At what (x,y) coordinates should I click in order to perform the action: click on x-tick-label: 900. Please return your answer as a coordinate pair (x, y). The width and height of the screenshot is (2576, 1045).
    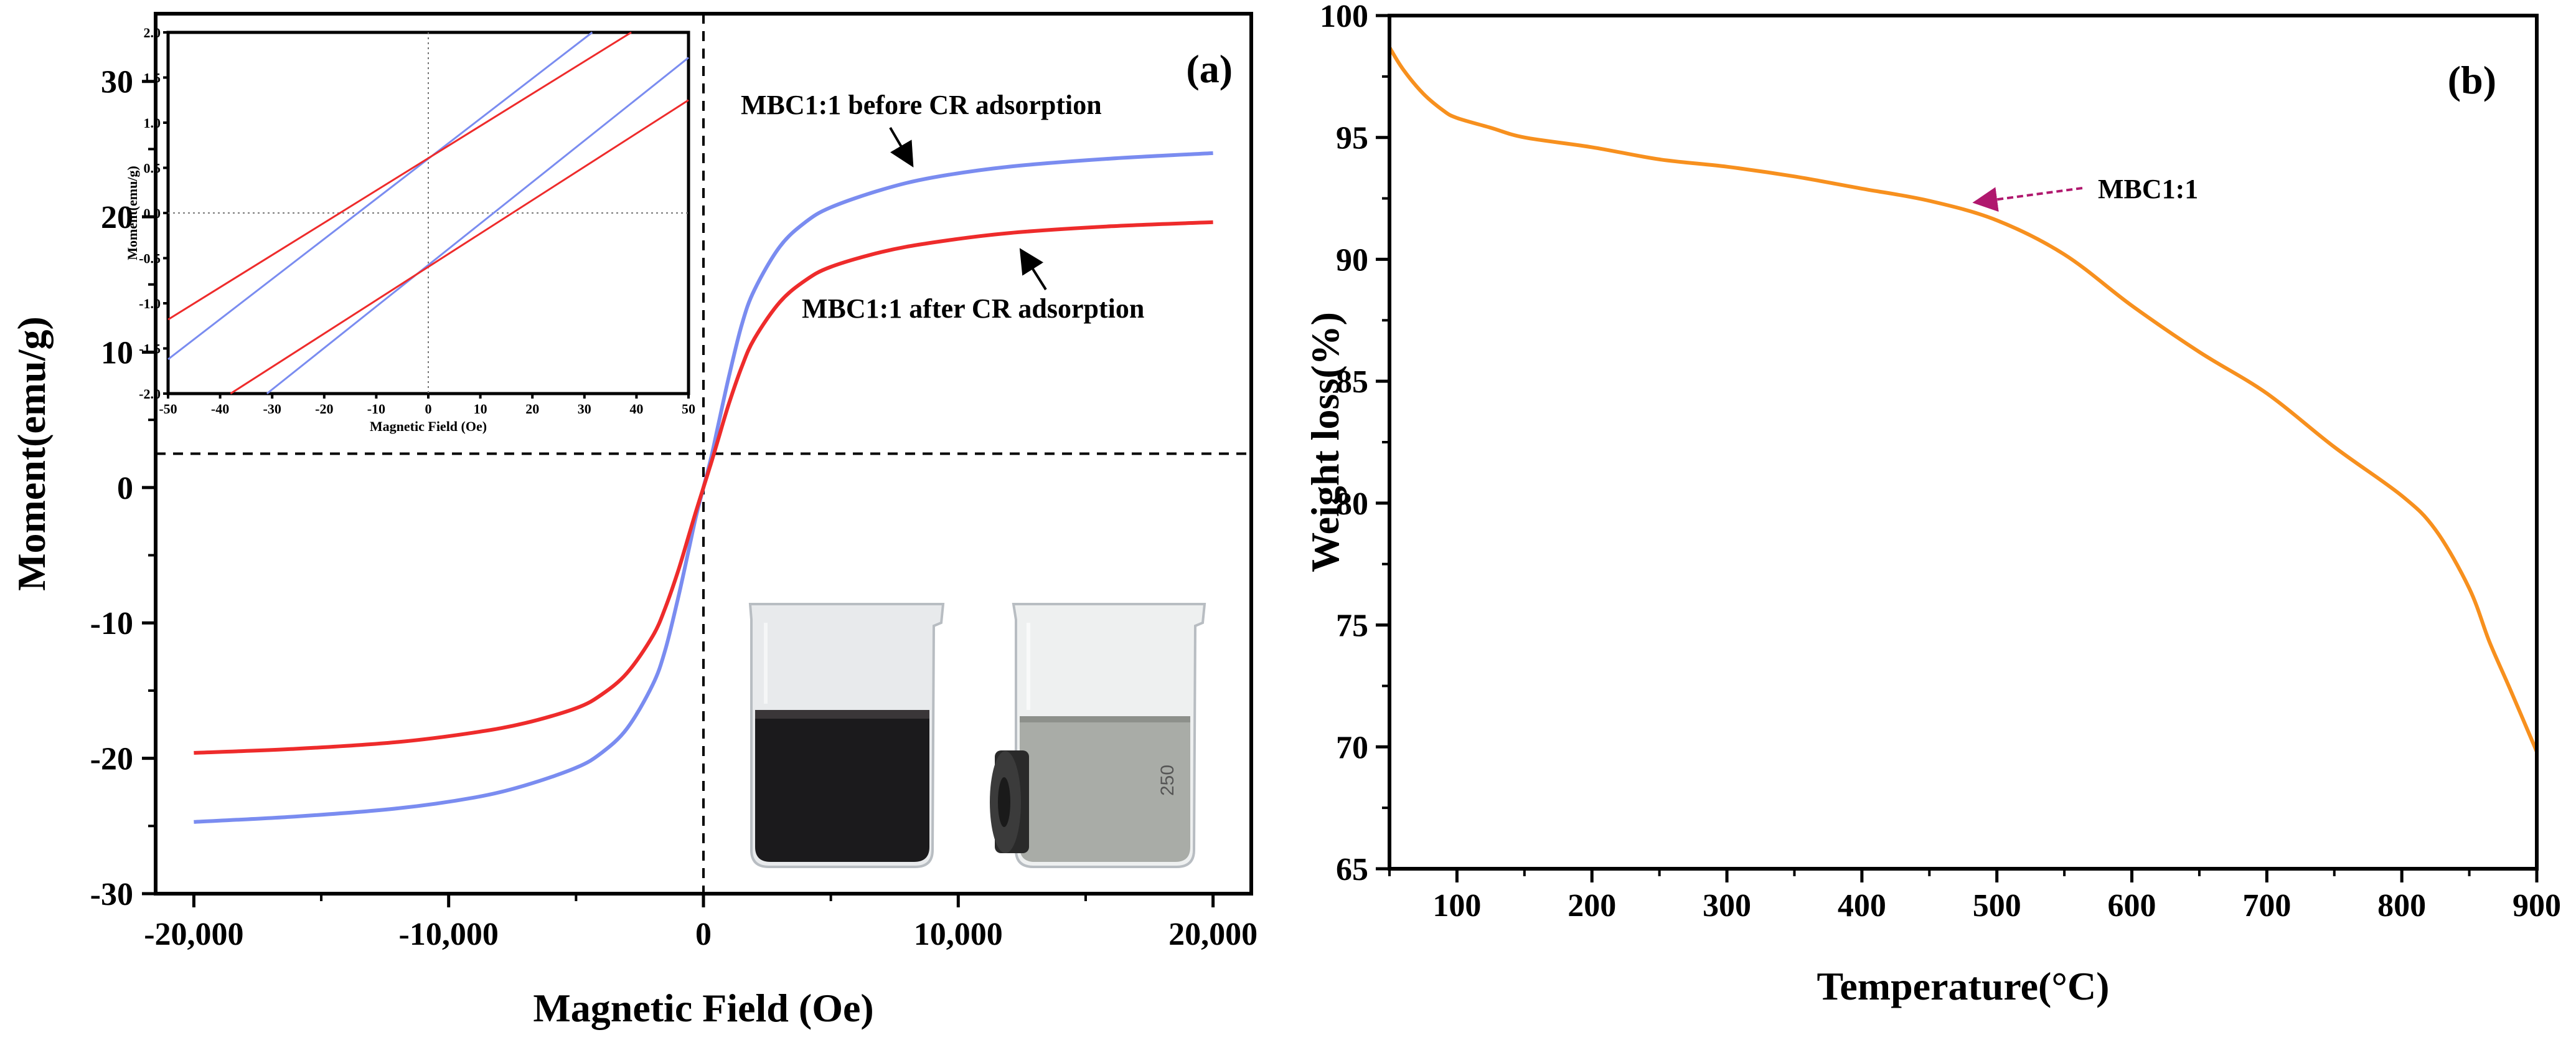
    Looking at the image, I should click on (2537, 906).